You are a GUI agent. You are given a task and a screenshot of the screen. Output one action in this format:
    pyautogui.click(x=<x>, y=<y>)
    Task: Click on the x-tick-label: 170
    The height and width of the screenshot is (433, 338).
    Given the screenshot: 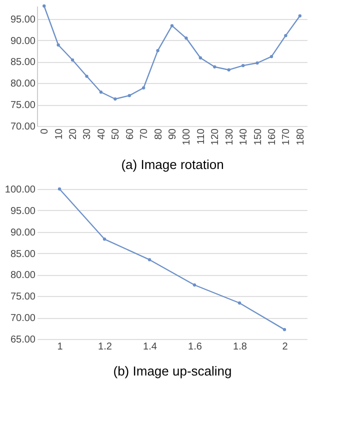 What is the action you would take?
    pyautogui.click(x=286, y=137)
    